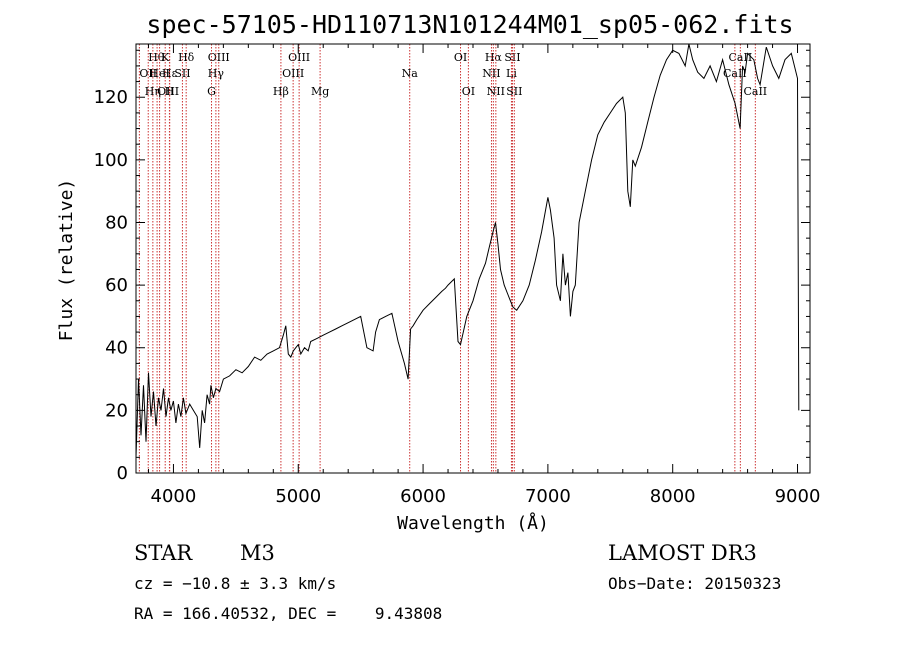 The width and height of the screenshot is (900, 649). Describe the element at coordinates (288, 613) in the screenshot. I see `coordinates: RA = 166.40532, DEC = 9.43808` at that location.